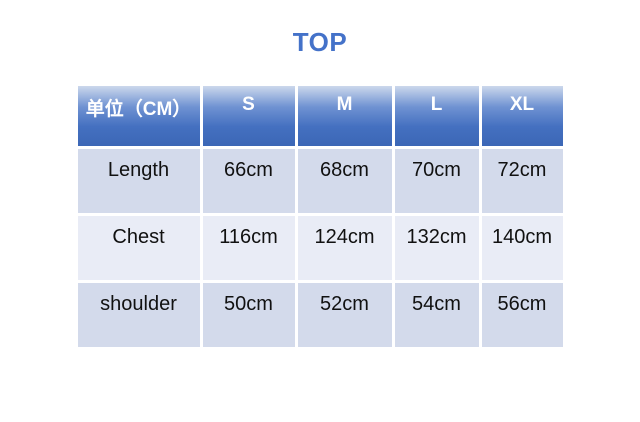  What do you see at coordinates (436, 315) in the screenshot?
I see `cell-shoulder-l: 54cm` at bounding box center [436, 315].